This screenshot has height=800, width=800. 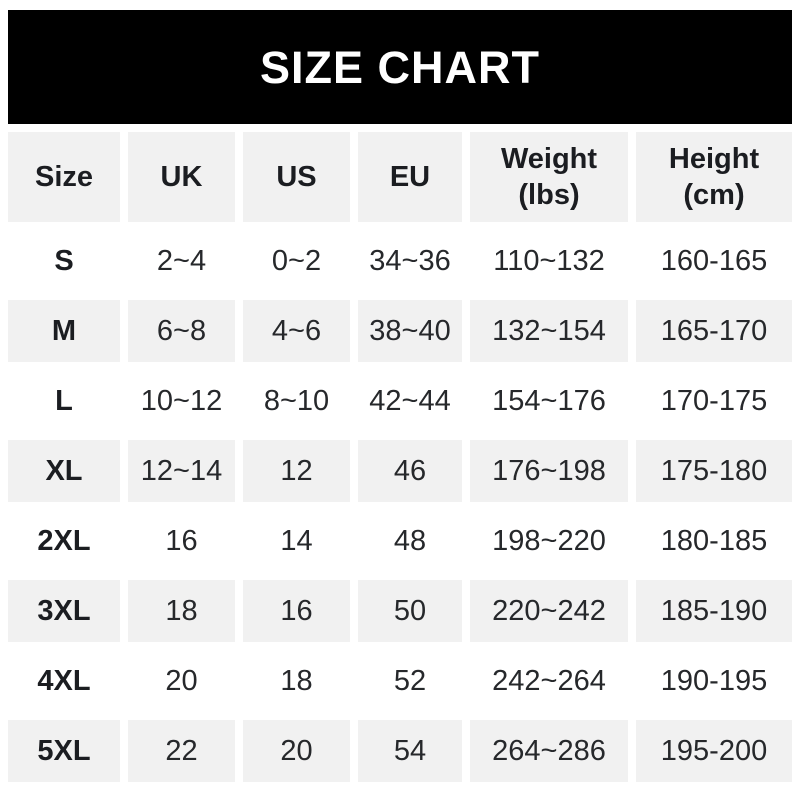 What do you see at coordinates (714, 681) in the screenshot?
I see `cell-4xl-height: 190-195` at bounding box center [714, 681].